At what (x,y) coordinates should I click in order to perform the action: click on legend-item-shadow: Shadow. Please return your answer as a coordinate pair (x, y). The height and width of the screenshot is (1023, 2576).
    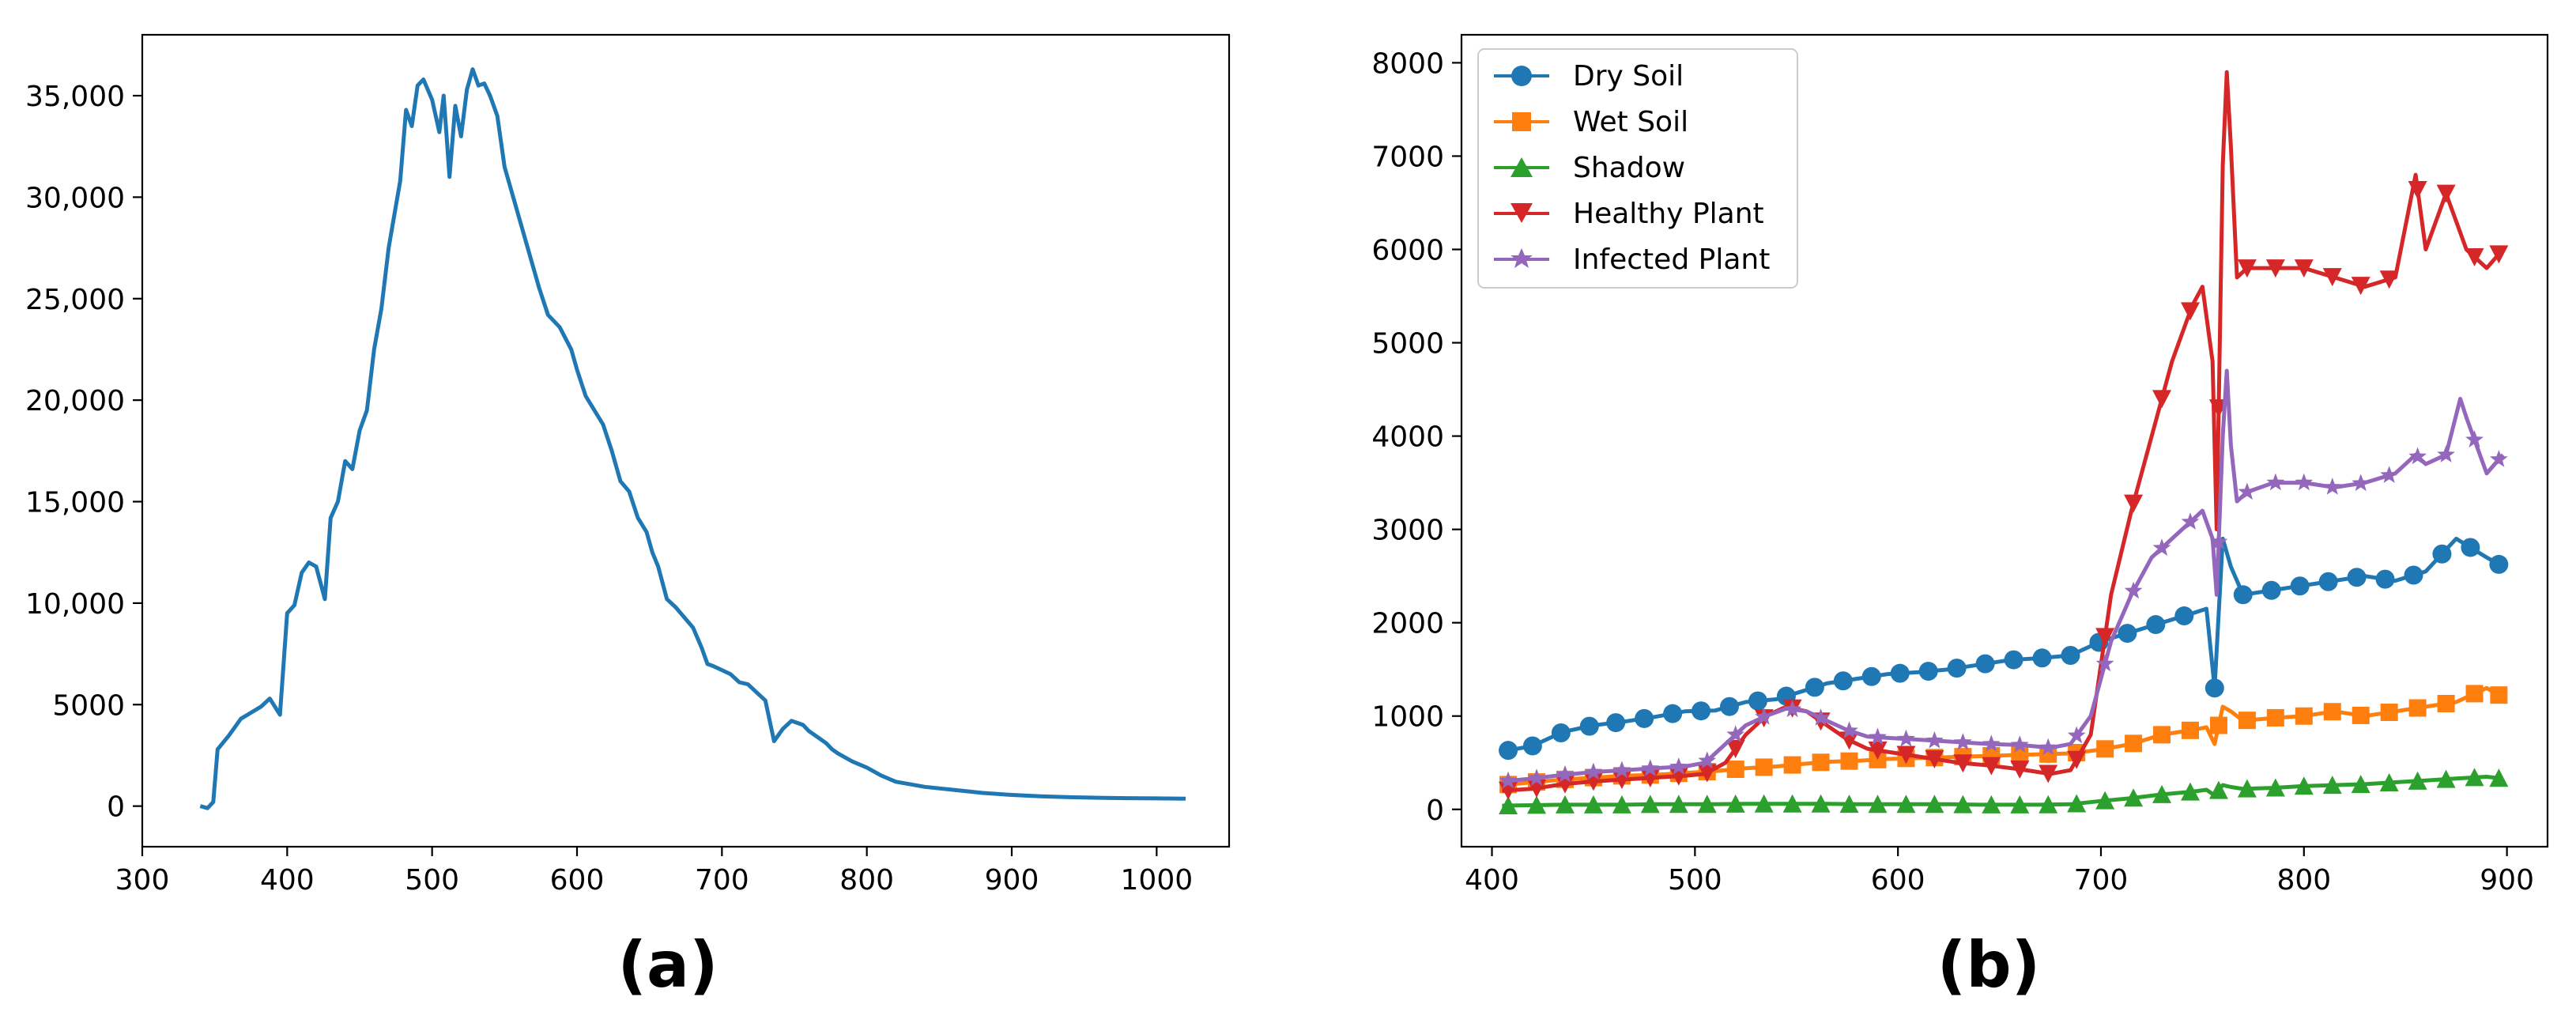
    Looking at the image, I should click on (1589, 168).